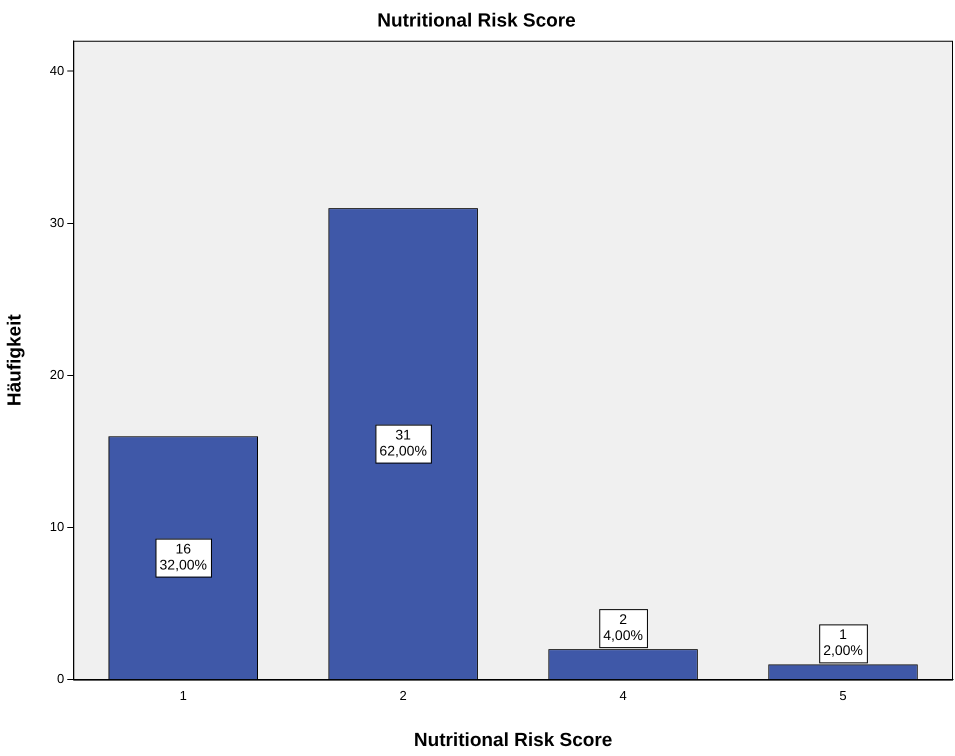 The width and height of the screenshot is (955, 756). What do you see at coordinates (403, 695) in the screenshot?
I see `x-tick-label: 2` at bounding box center [403, 695].